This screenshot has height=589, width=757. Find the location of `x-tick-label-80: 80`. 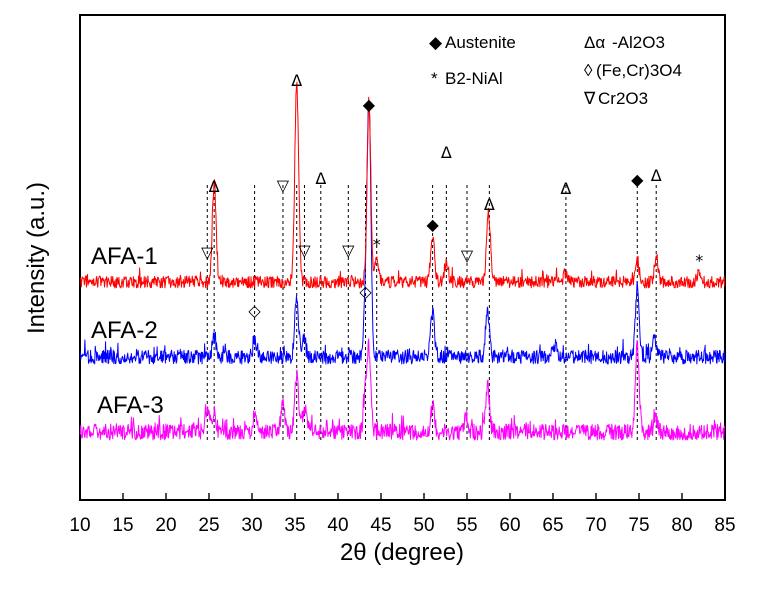

x-tick-label-80: 80 is located at coordinates (681, 525).